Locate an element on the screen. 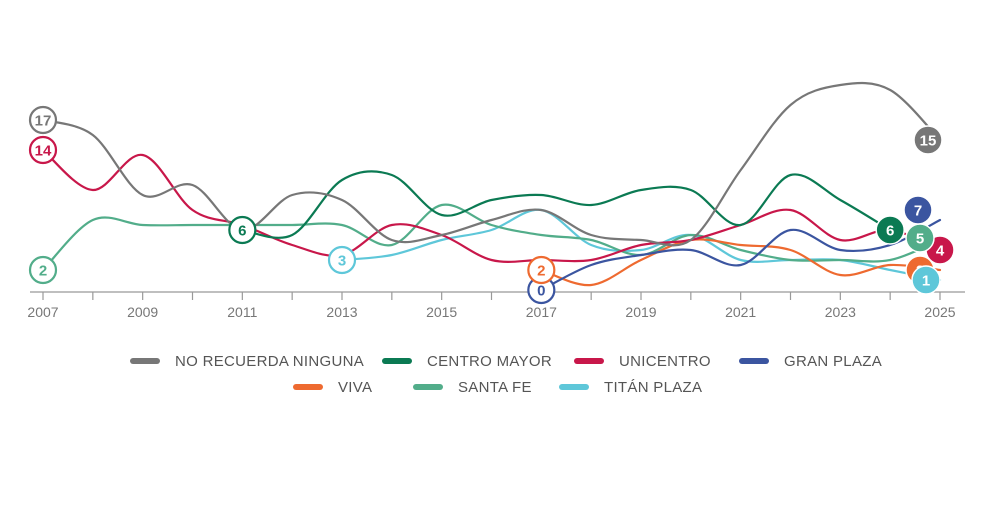 The image size is (1000, 530). x-tick-label-2009: 2009 is located at coordinates (142, 312).